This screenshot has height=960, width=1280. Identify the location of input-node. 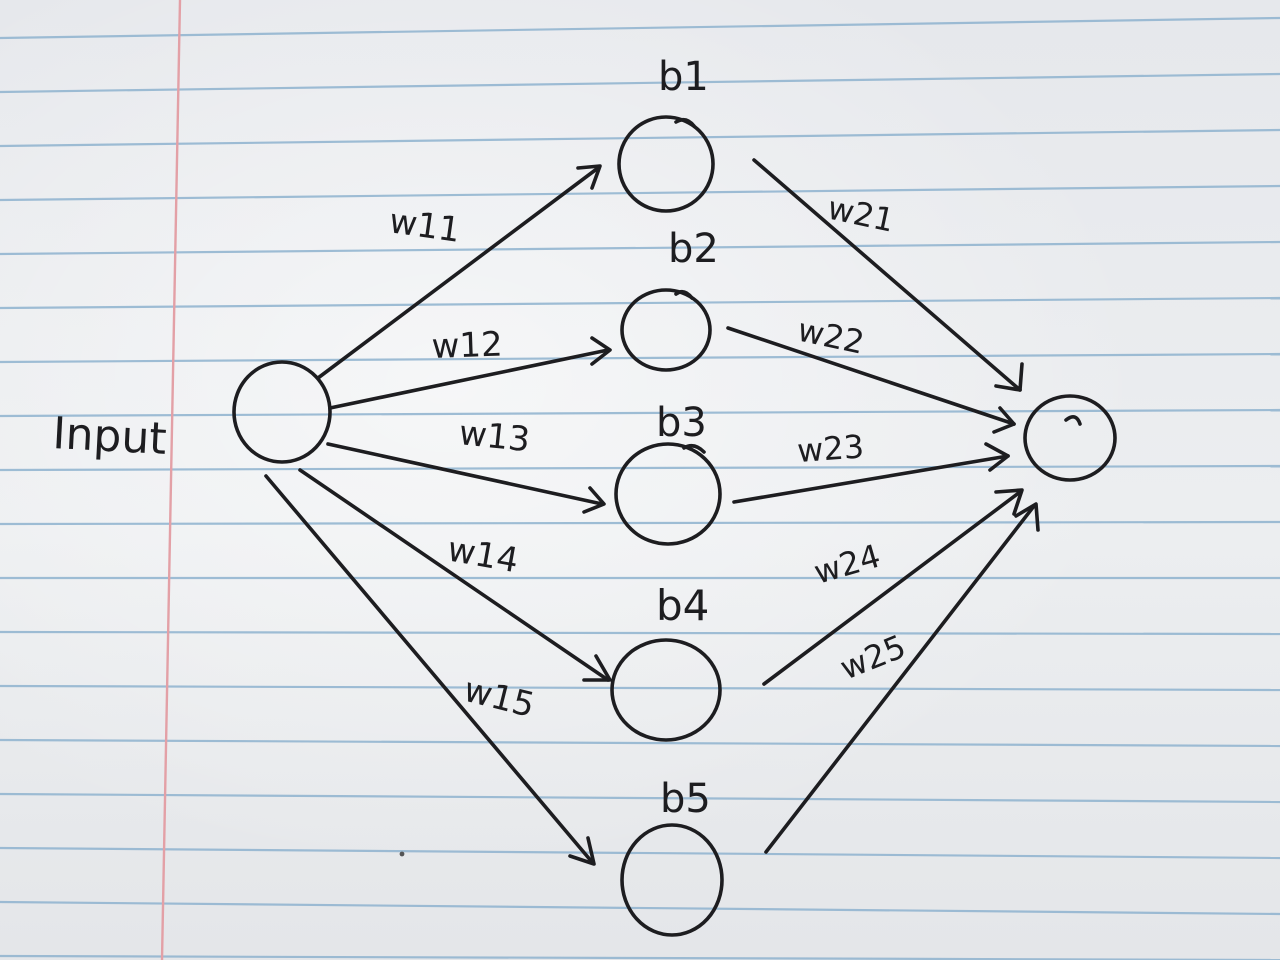
(282, 412).